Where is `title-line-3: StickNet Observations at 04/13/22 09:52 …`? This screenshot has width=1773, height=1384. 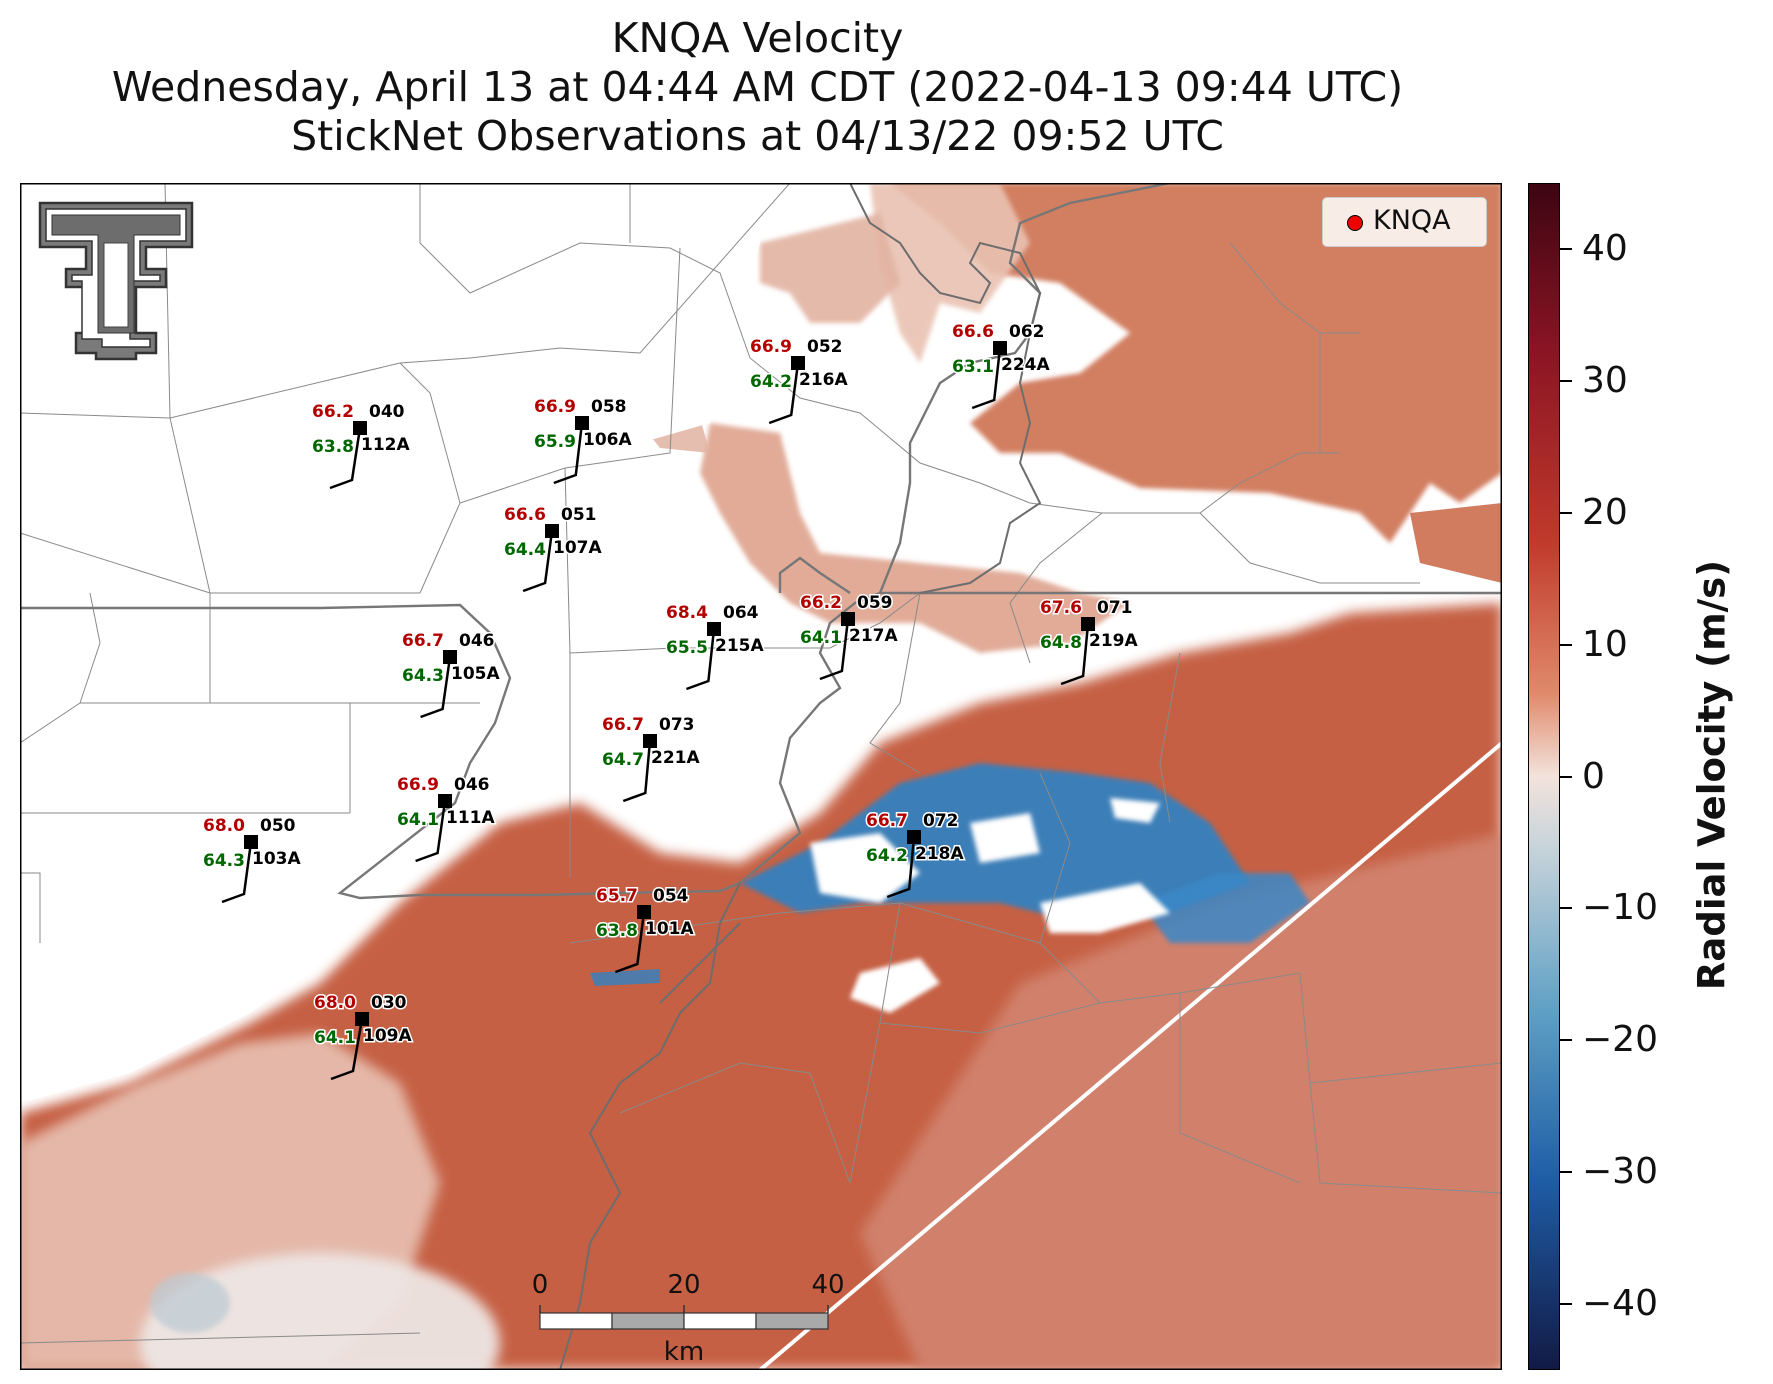
title-line-3: StickNet Observations at 04/13/22 09:52 … is located at coordinates (757, 136).